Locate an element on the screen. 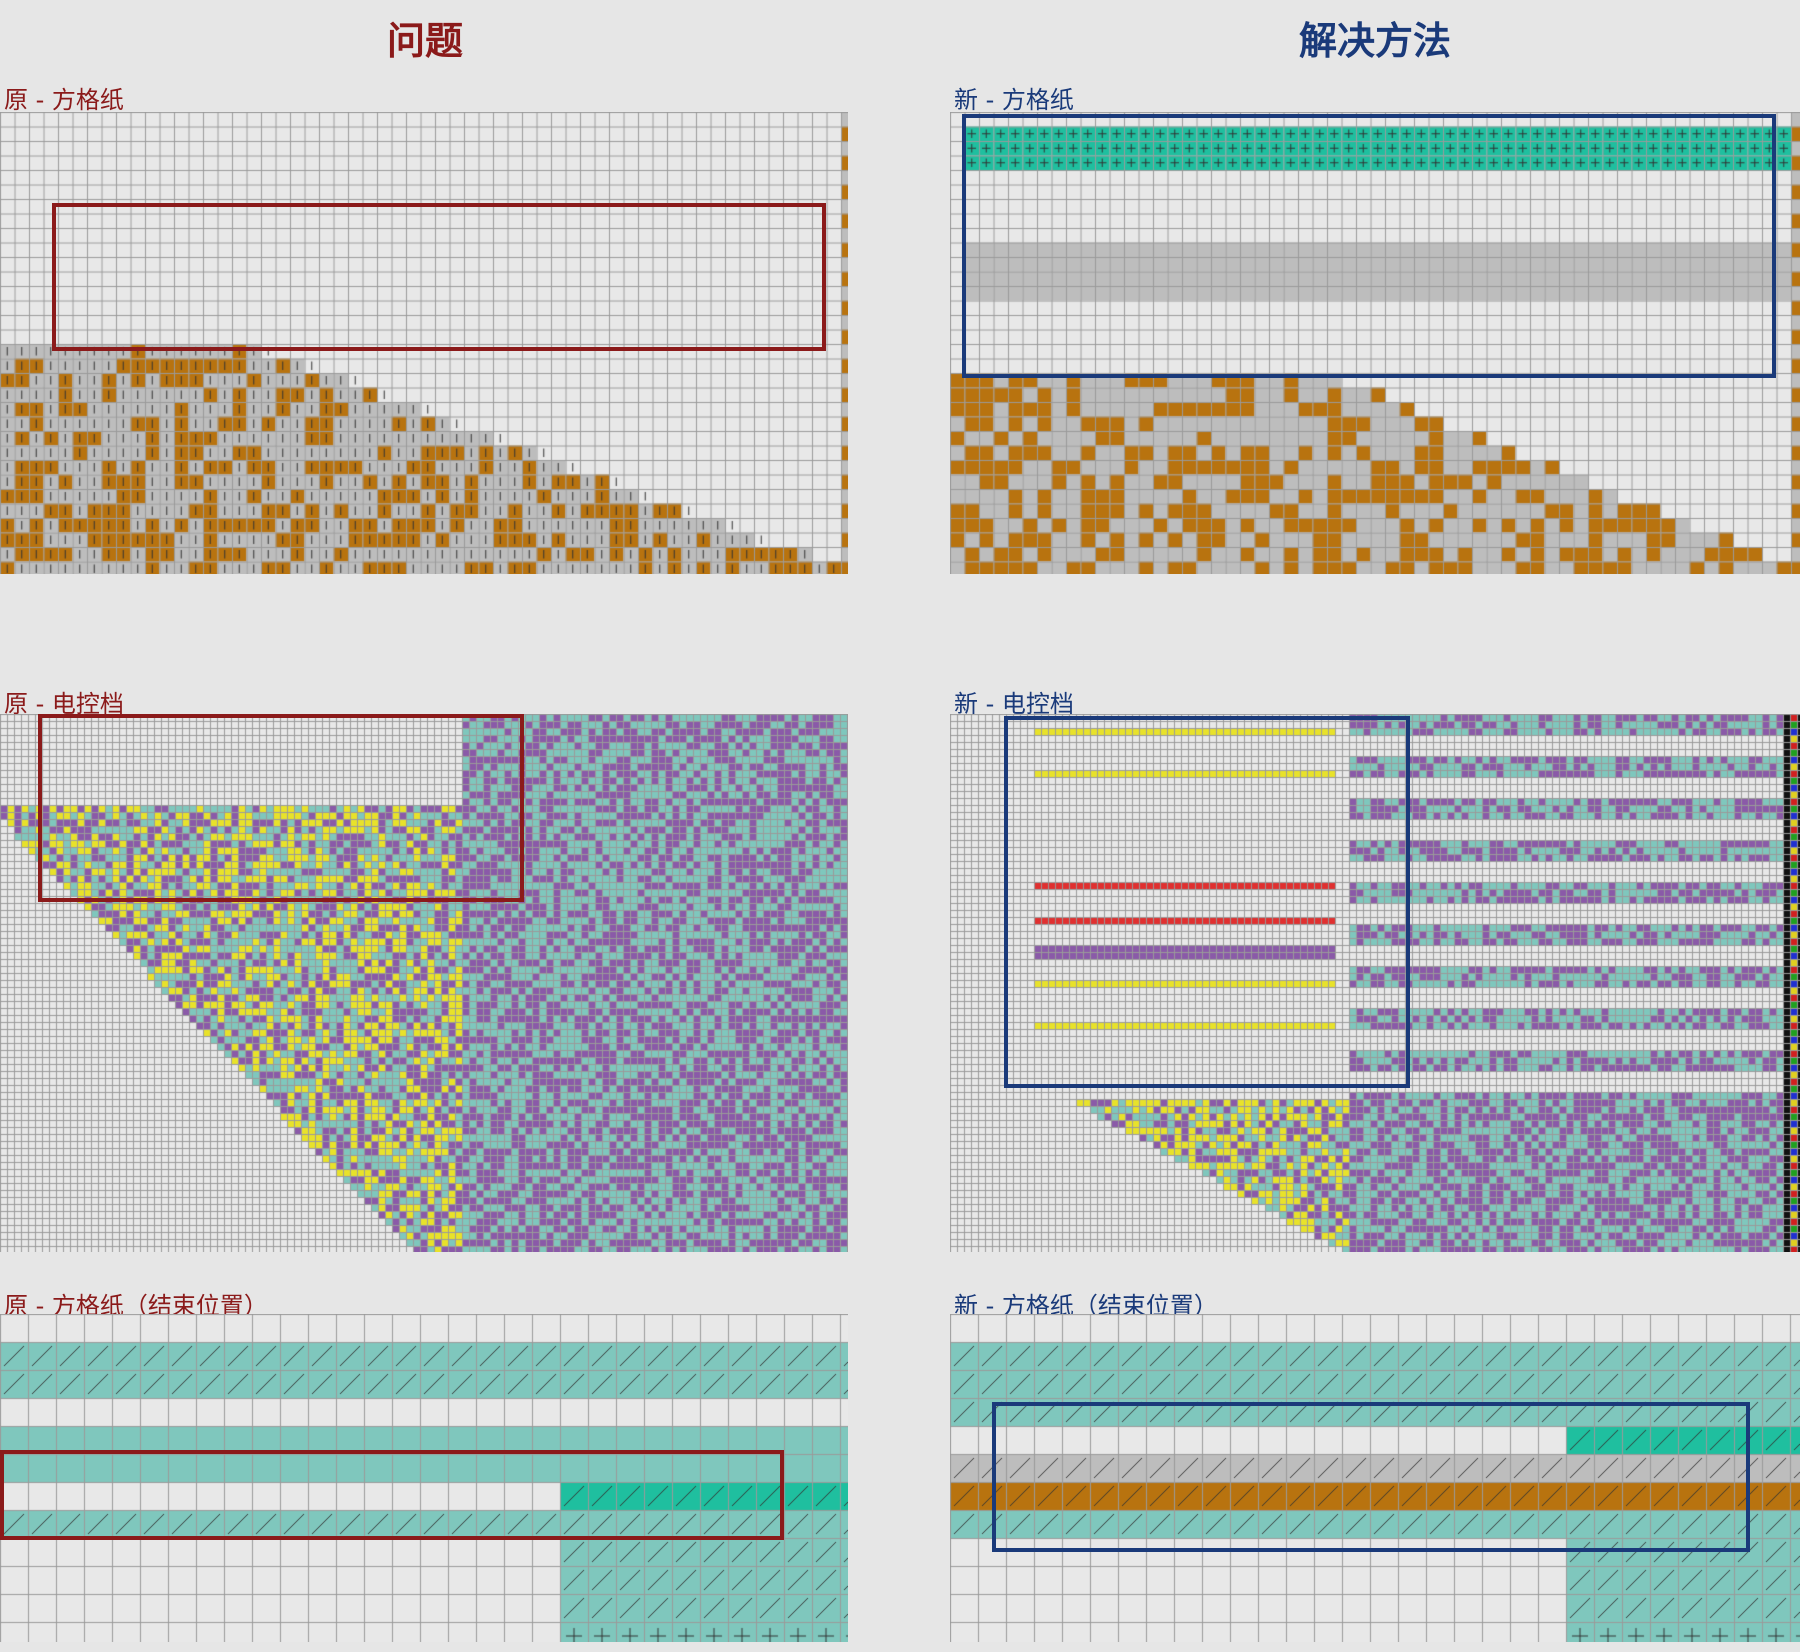 The width and height of the screenshot is (1800, 1652). solution-heading: 解决方法 is located at coordinates (1374, 41).